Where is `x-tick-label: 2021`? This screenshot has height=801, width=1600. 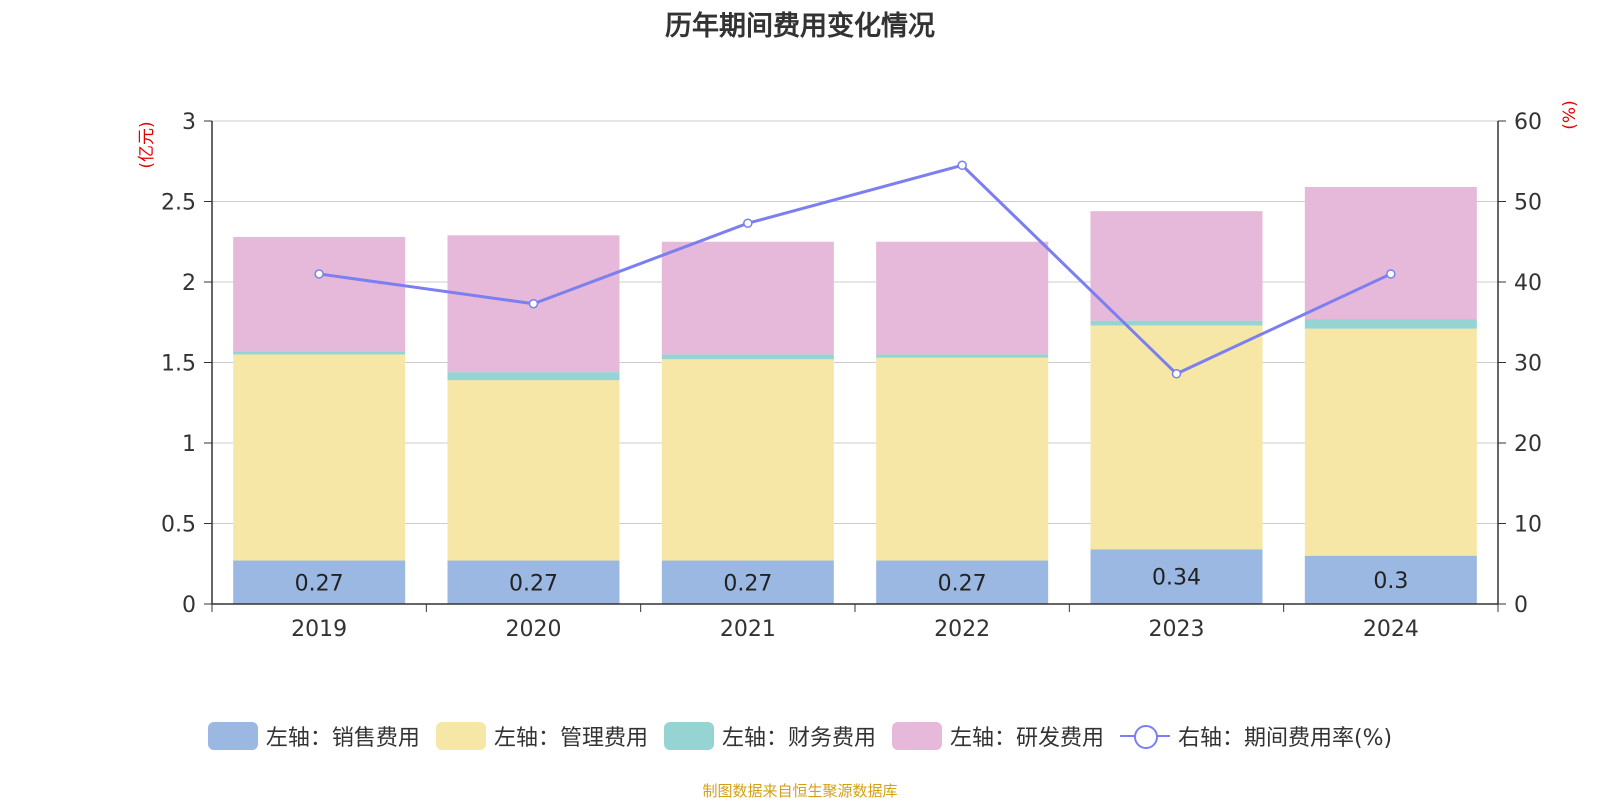
x-tick-label: 2021 is located at coordinates (748, 629).